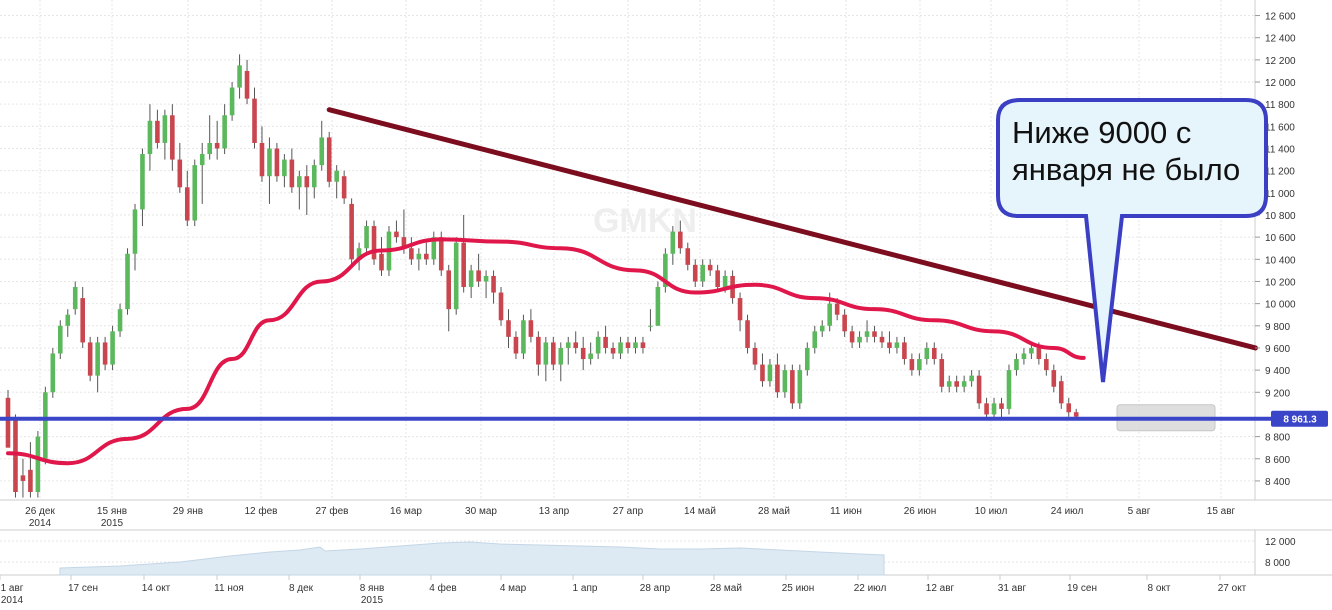 The width and height of the screenshot is (1332, 610). I want to click on navigator-date-label: 4 мар, so click(513, 588).